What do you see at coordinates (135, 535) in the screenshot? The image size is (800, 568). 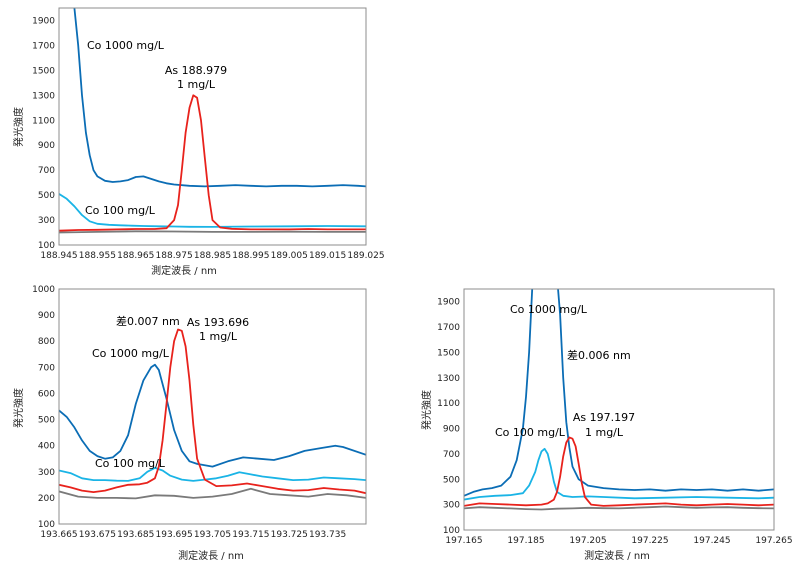 I see `x-tick-label: 193.685` at bounding box center [135, 535].